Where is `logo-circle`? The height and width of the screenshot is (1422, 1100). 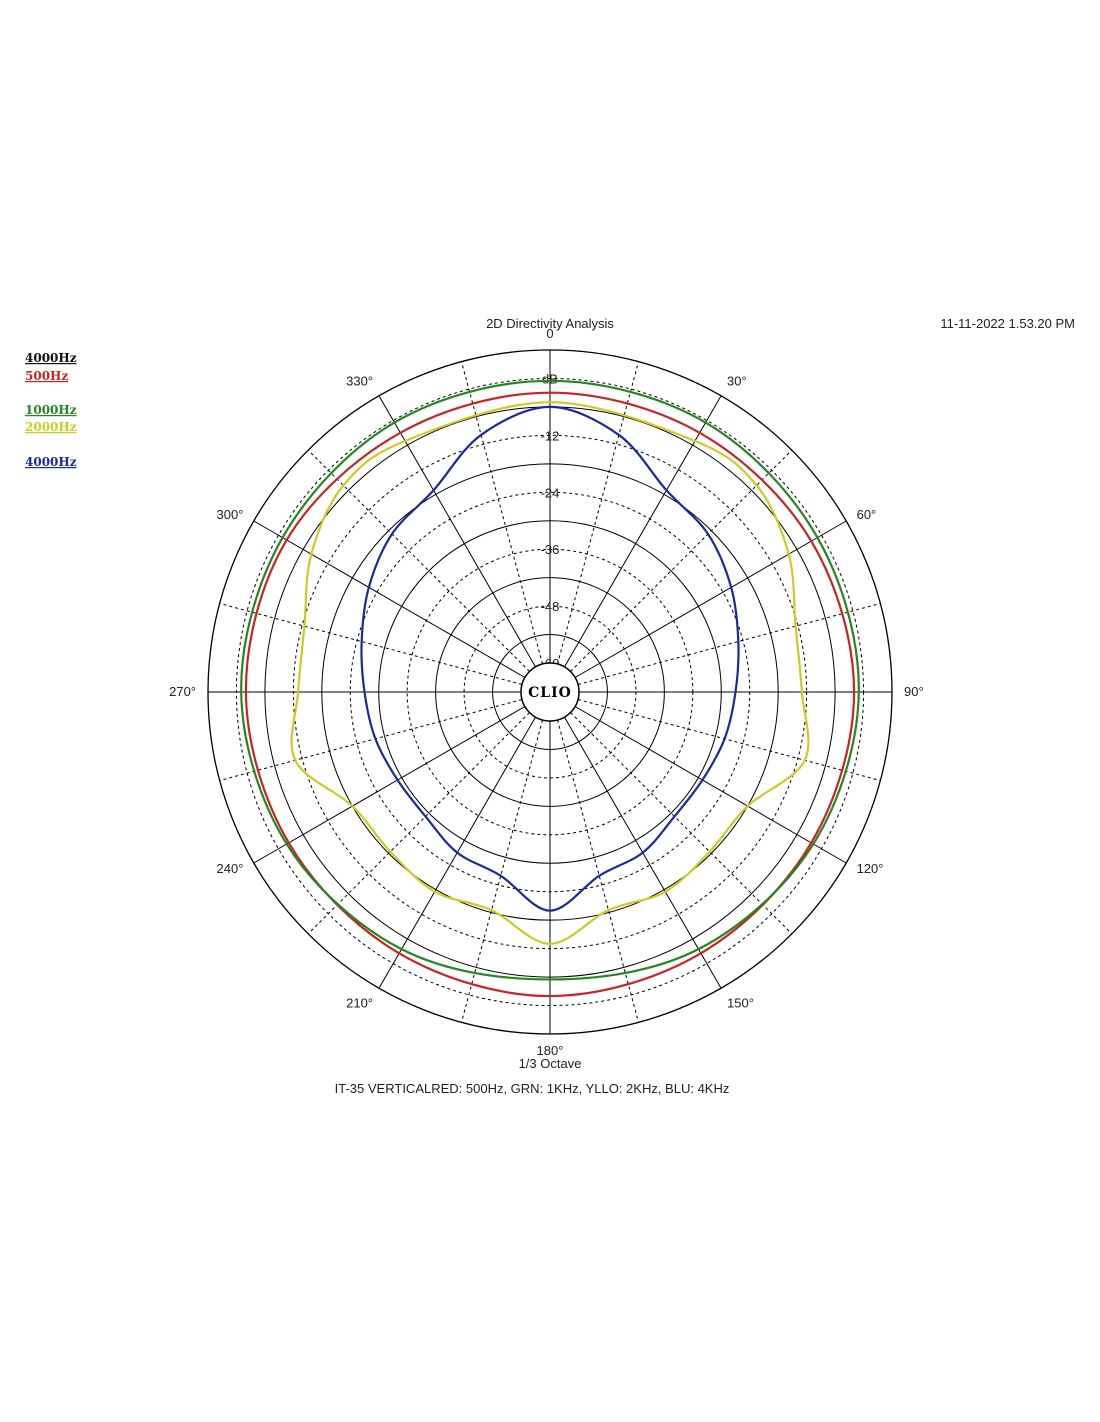
logo-circle is located at coordinates (550, 692).